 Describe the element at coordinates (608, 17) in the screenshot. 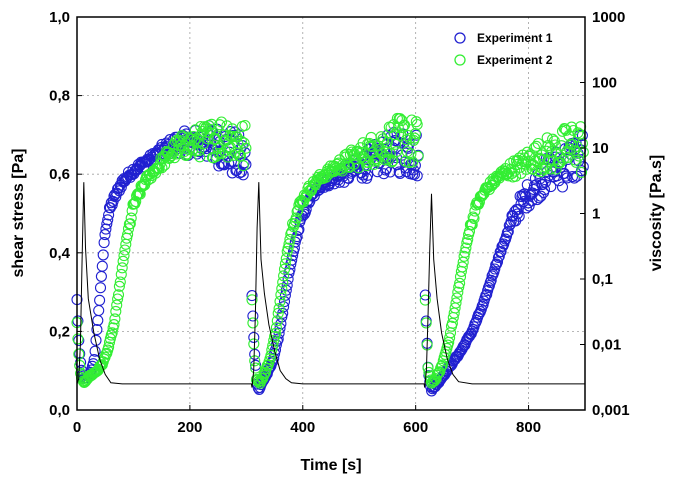

I see `y2-tick-label: 1000` at that location.